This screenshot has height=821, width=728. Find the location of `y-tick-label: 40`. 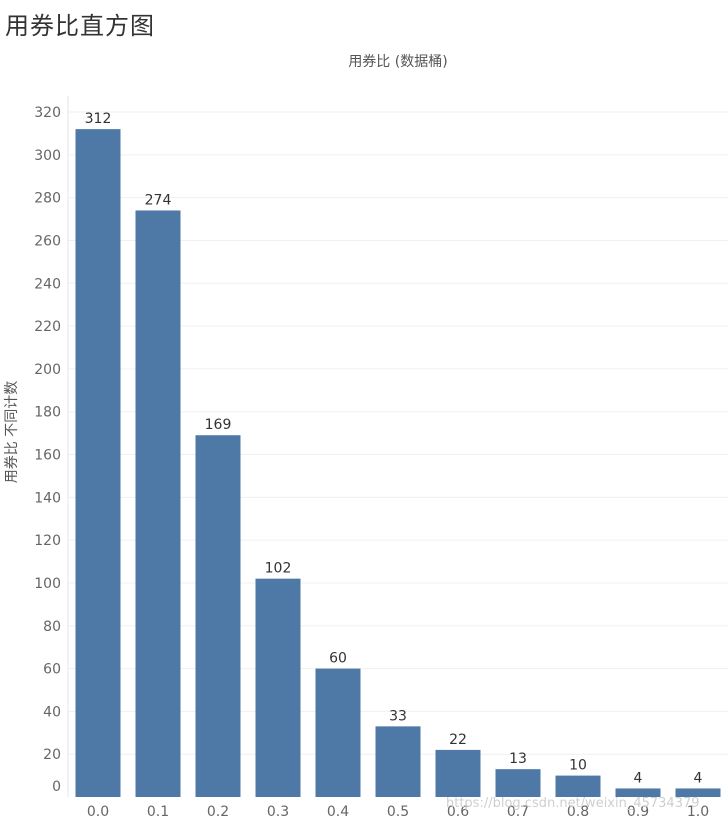

y-tick-label: 40 is located at coordinates (52, 712).